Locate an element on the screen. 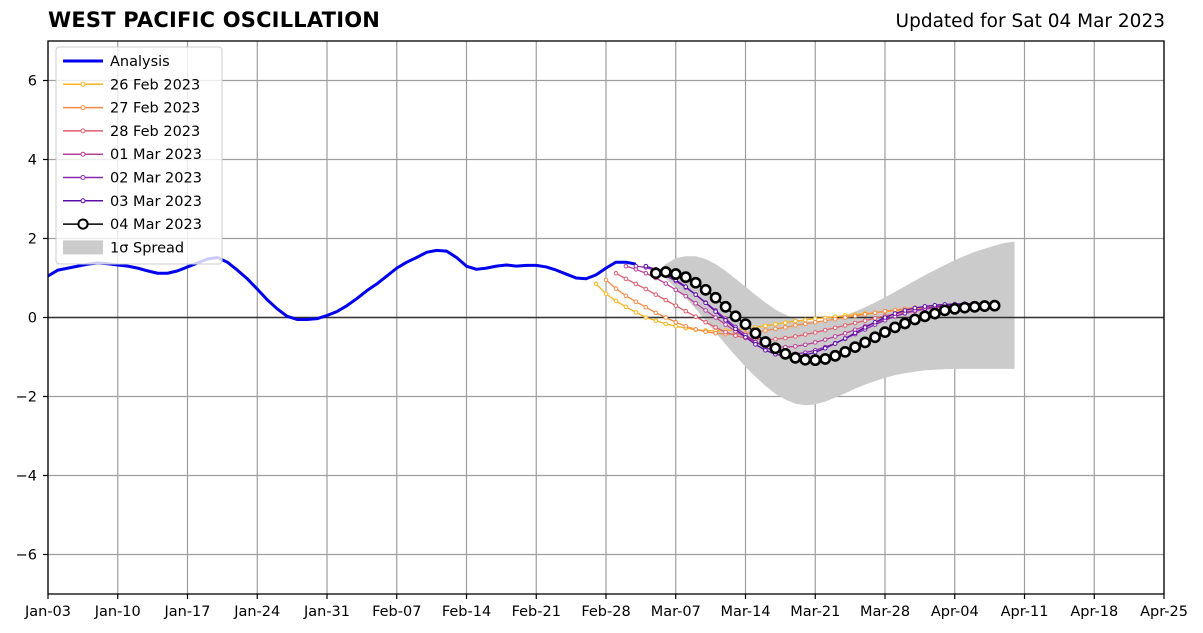 The height and width of the screenshot is (633, 1203). series-layer is located at coordinates (524, 307).